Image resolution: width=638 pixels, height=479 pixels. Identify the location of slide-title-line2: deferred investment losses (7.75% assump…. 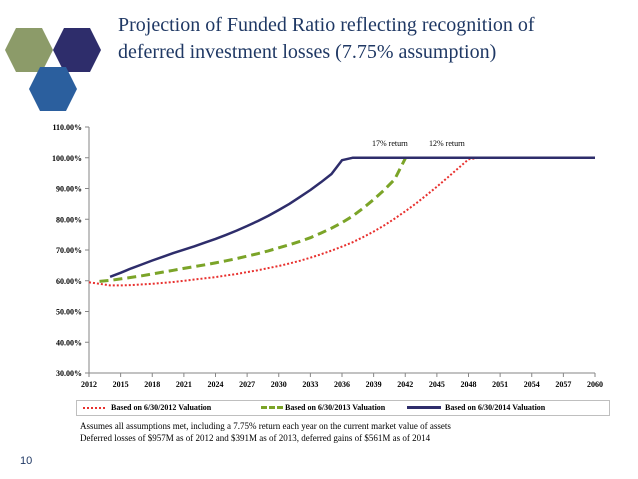
(307, 52).